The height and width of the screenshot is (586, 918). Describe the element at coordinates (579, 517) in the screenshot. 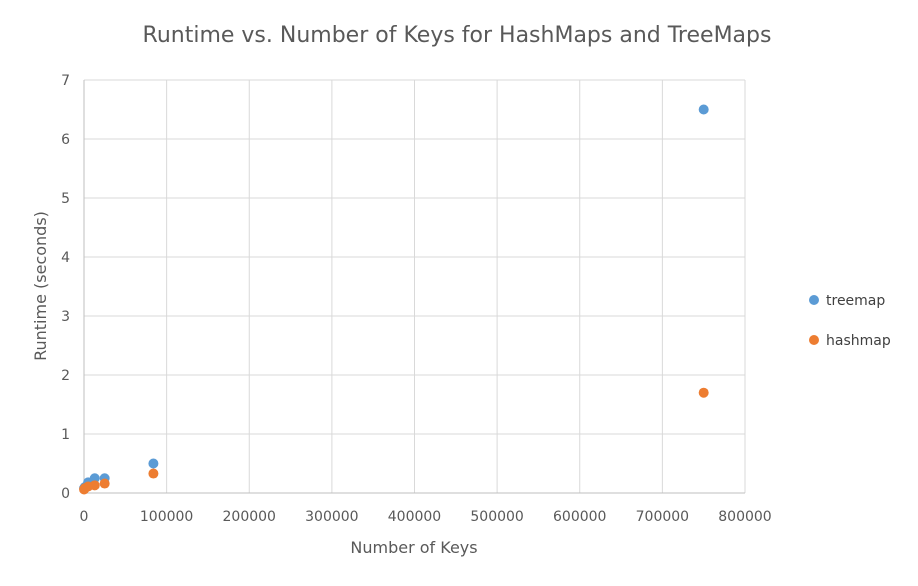

I see `x-tick-label: 600000` at that location.